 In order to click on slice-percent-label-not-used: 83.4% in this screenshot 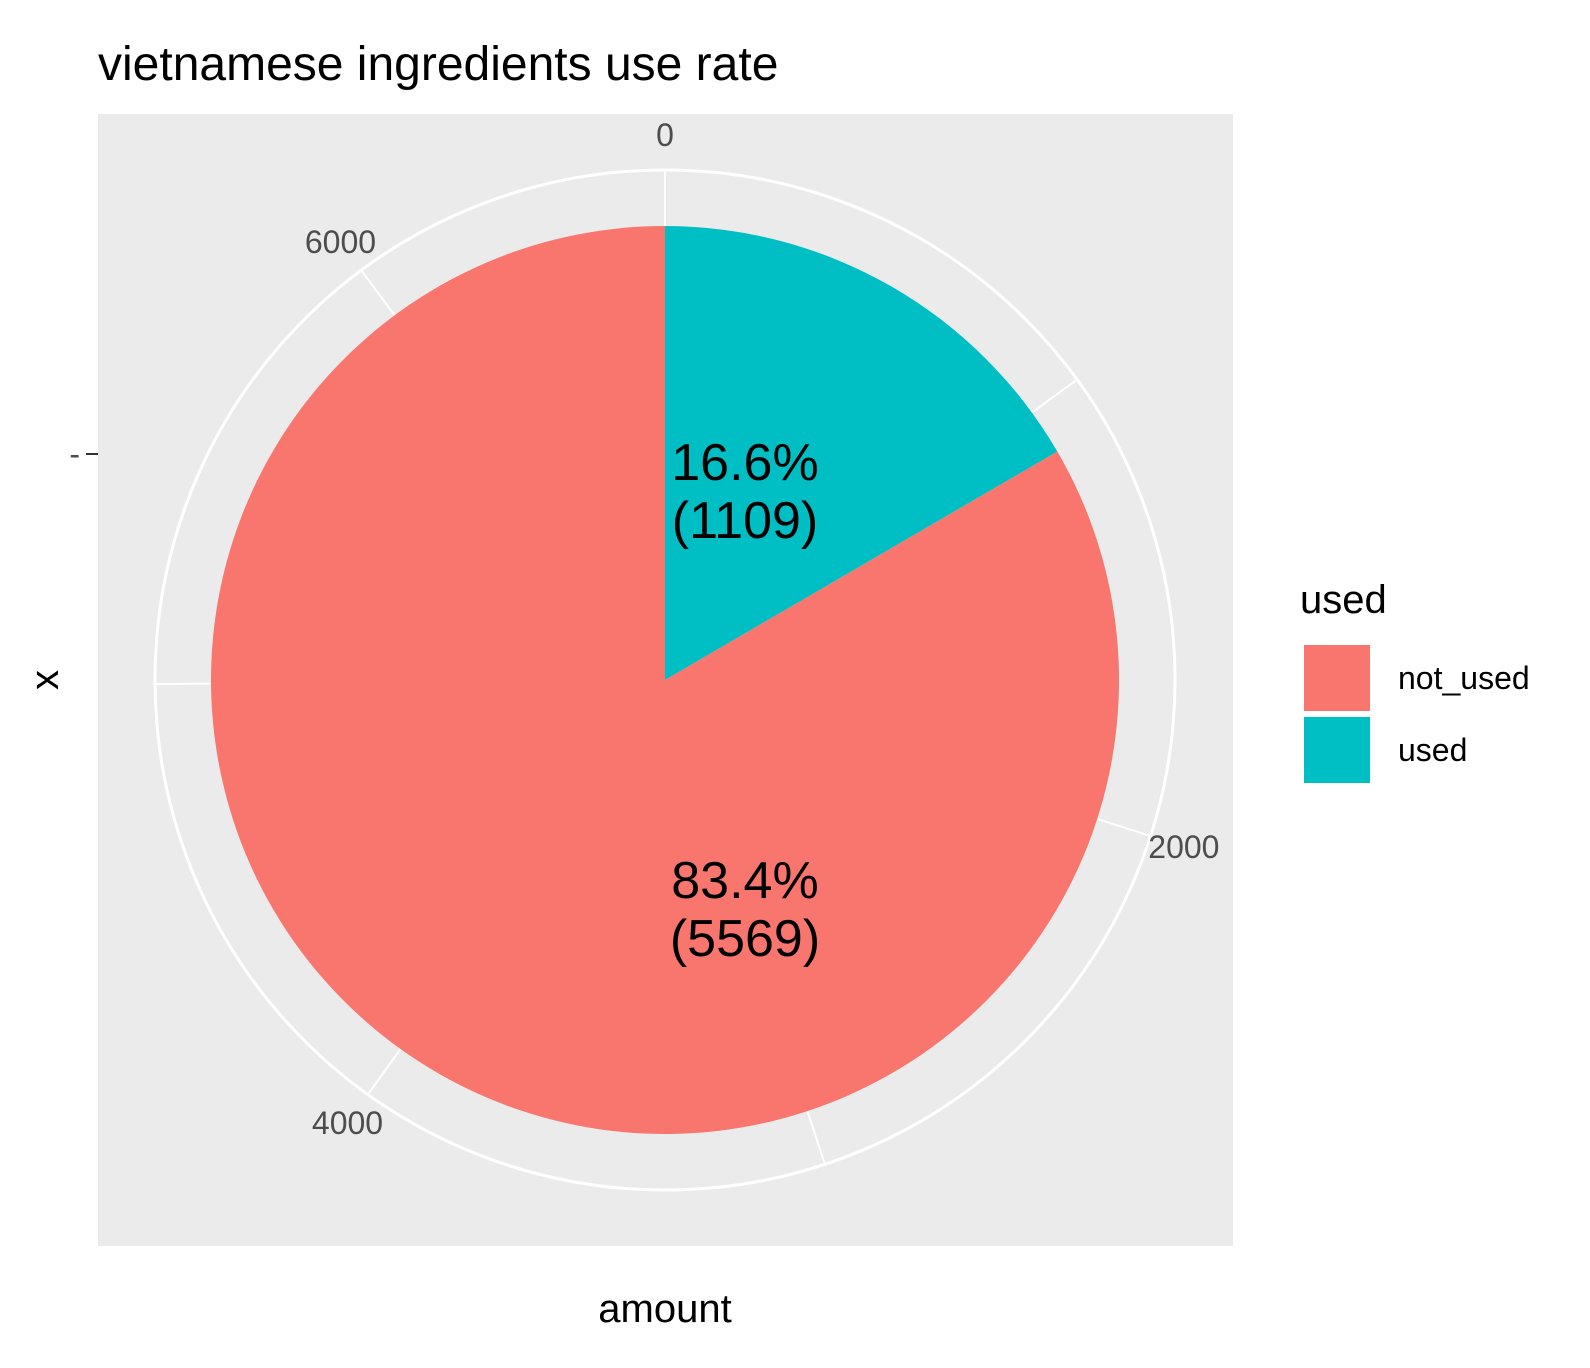, I will do `click(744, 881)`.